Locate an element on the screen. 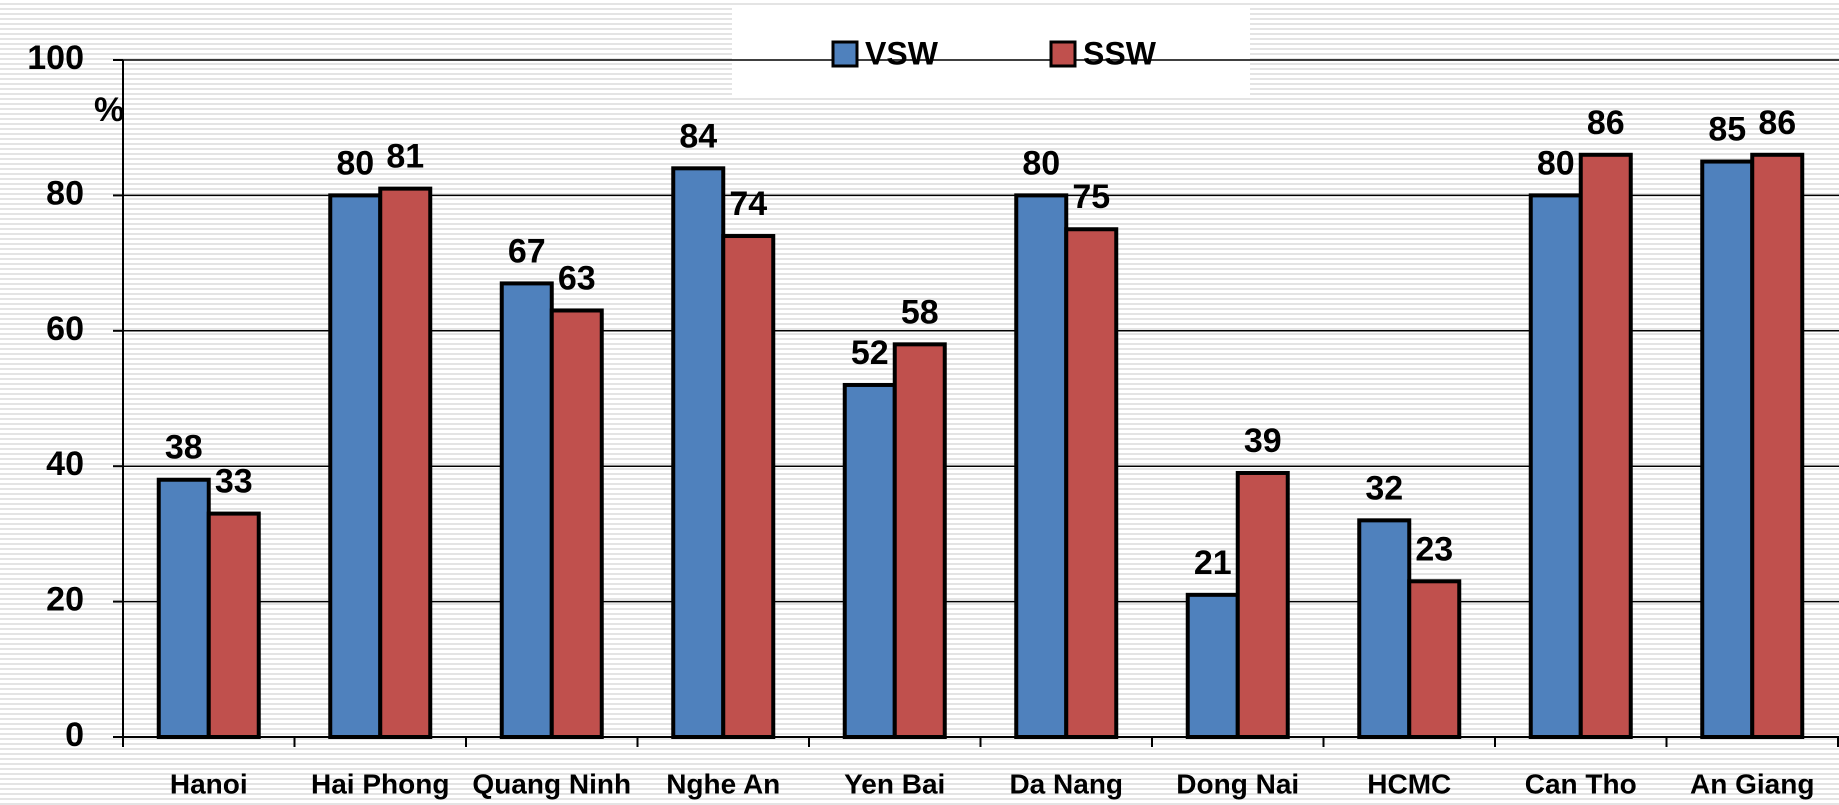 This screenshot has height=805, width=1839. x-tick-label: An Giang is located at coordinates (1752, 783).